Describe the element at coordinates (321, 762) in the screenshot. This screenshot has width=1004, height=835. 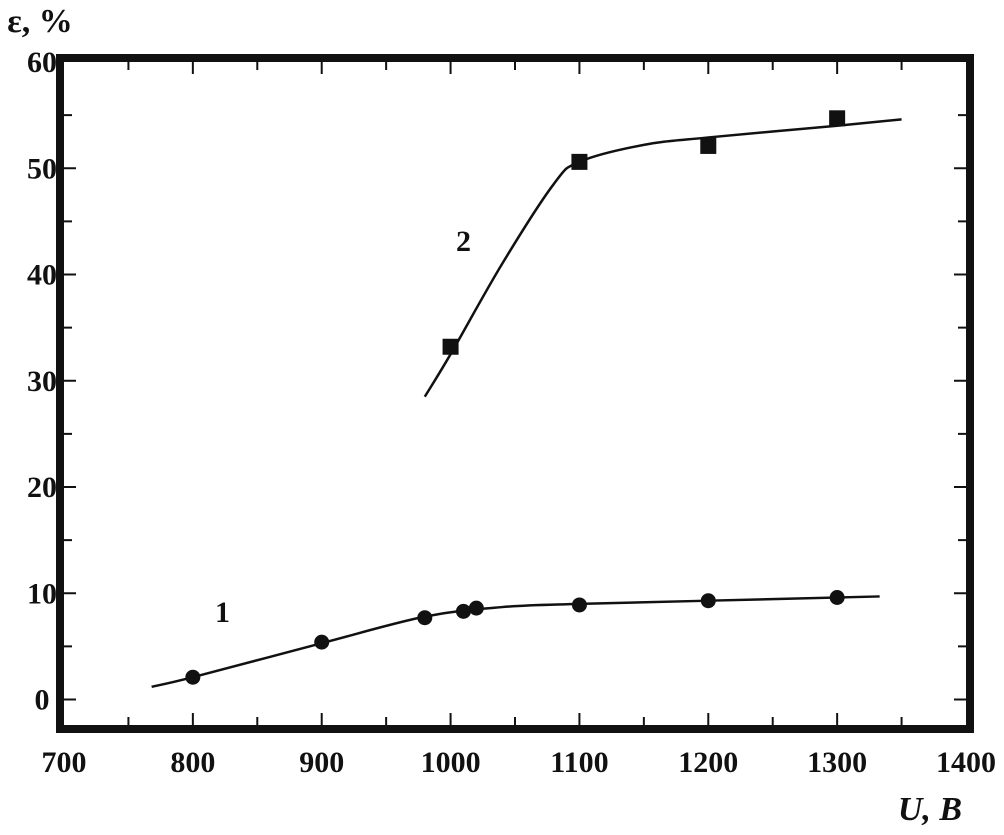
I see `x-tick-label: 900` at that location.